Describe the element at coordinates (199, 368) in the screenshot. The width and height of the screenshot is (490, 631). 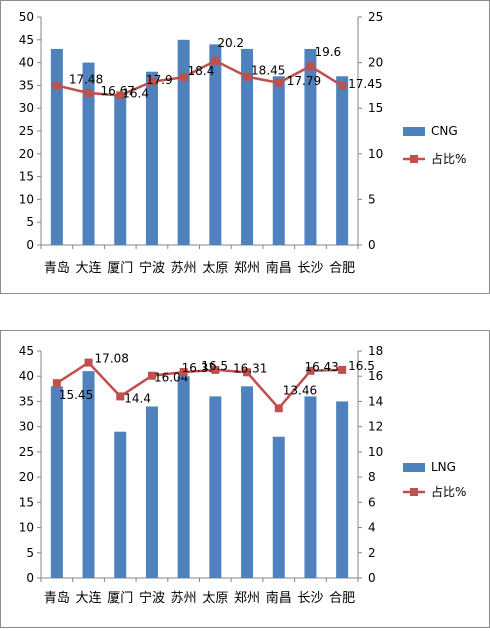
I see `data-label: 16.33` at that location.